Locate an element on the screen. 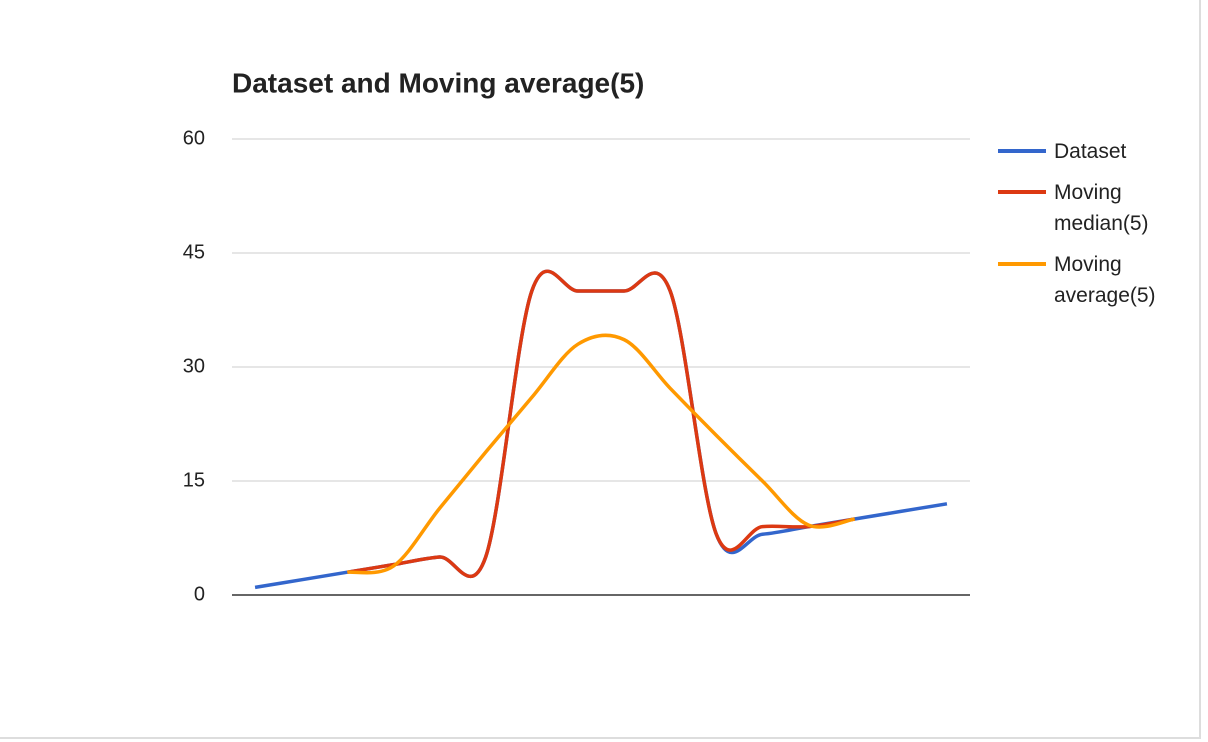 The width and height of the screenshot is (1208, 742). legend-label: Moving average(5) is located at coordinates (1105, 280).